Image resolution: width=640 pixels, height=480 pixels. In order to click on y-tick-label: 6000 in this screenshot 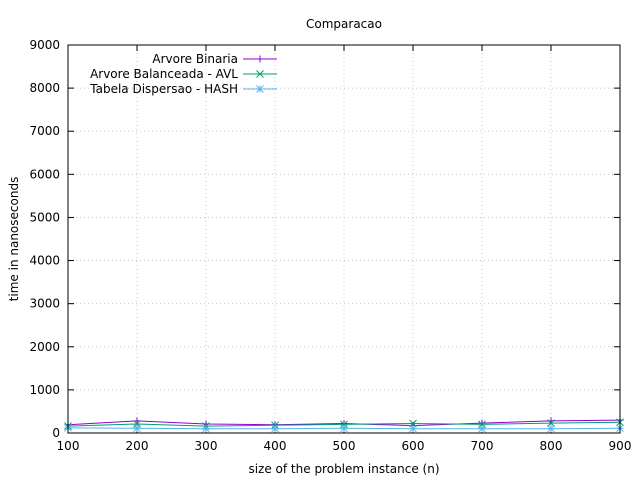, I will do `click(44, 174)`.